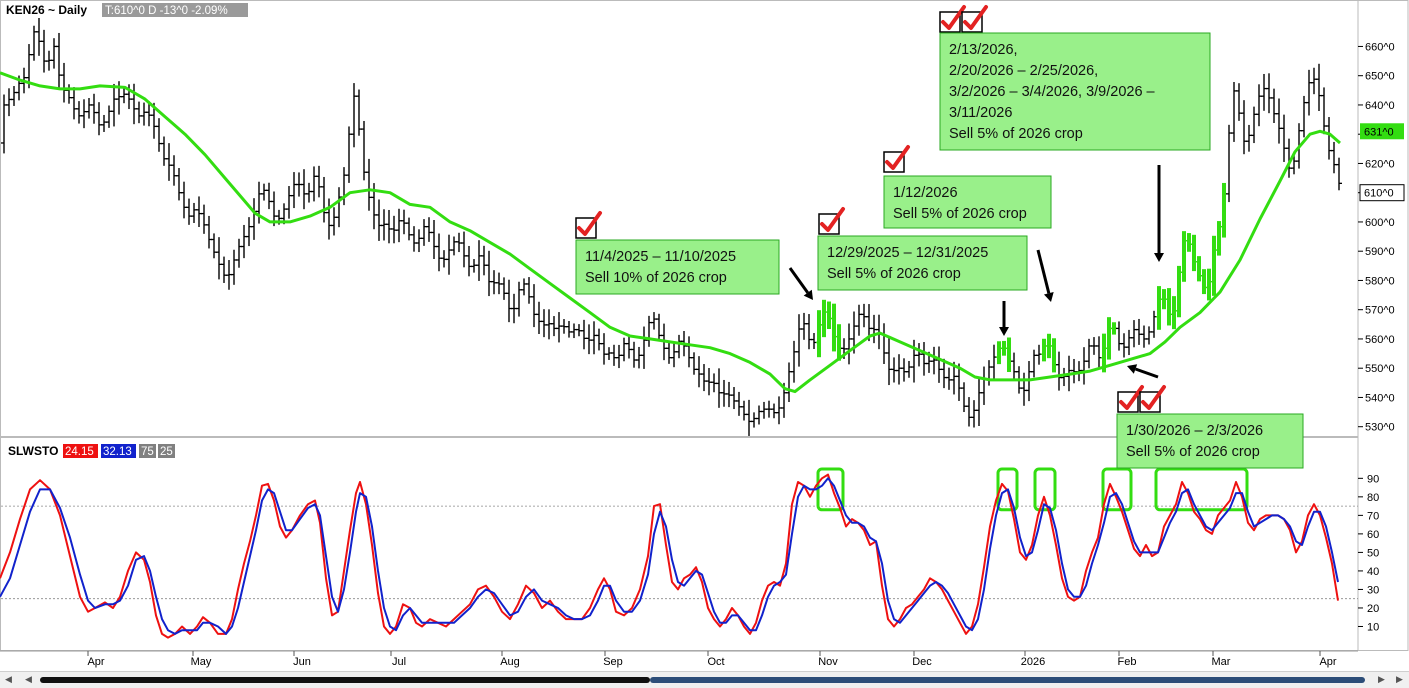  What do you see at coordinates (715, 662) in the screenshot?
I see `month-label: Oct` at bounding box center [715, 662].